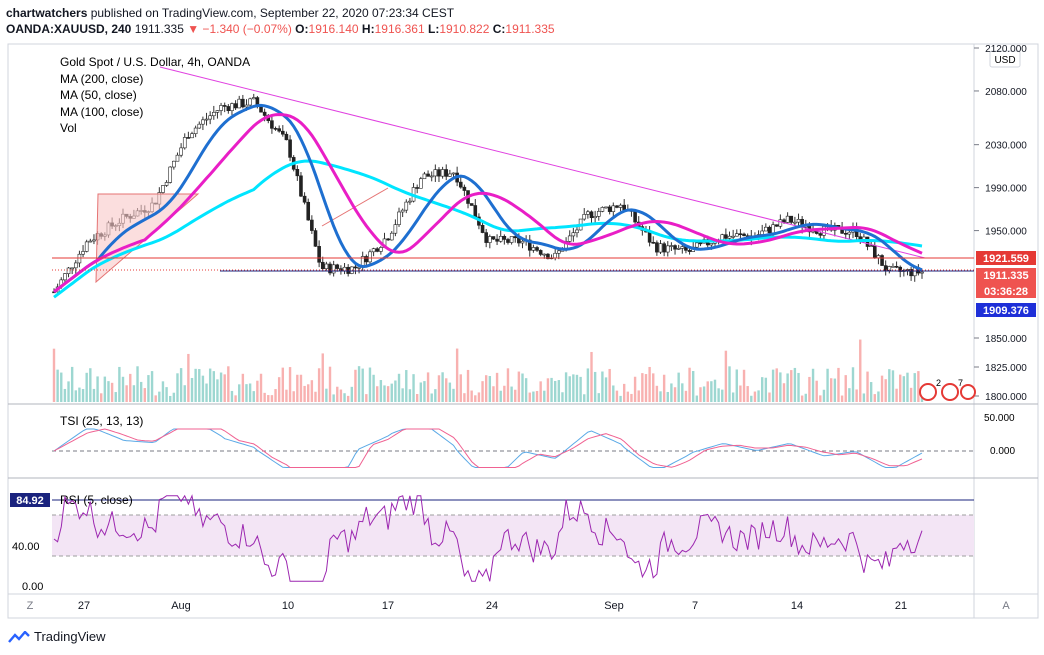  Describe the element at coordinates (96, 500) in the screenshot. I see `rsi-label: RSI (5, close)` at that location.